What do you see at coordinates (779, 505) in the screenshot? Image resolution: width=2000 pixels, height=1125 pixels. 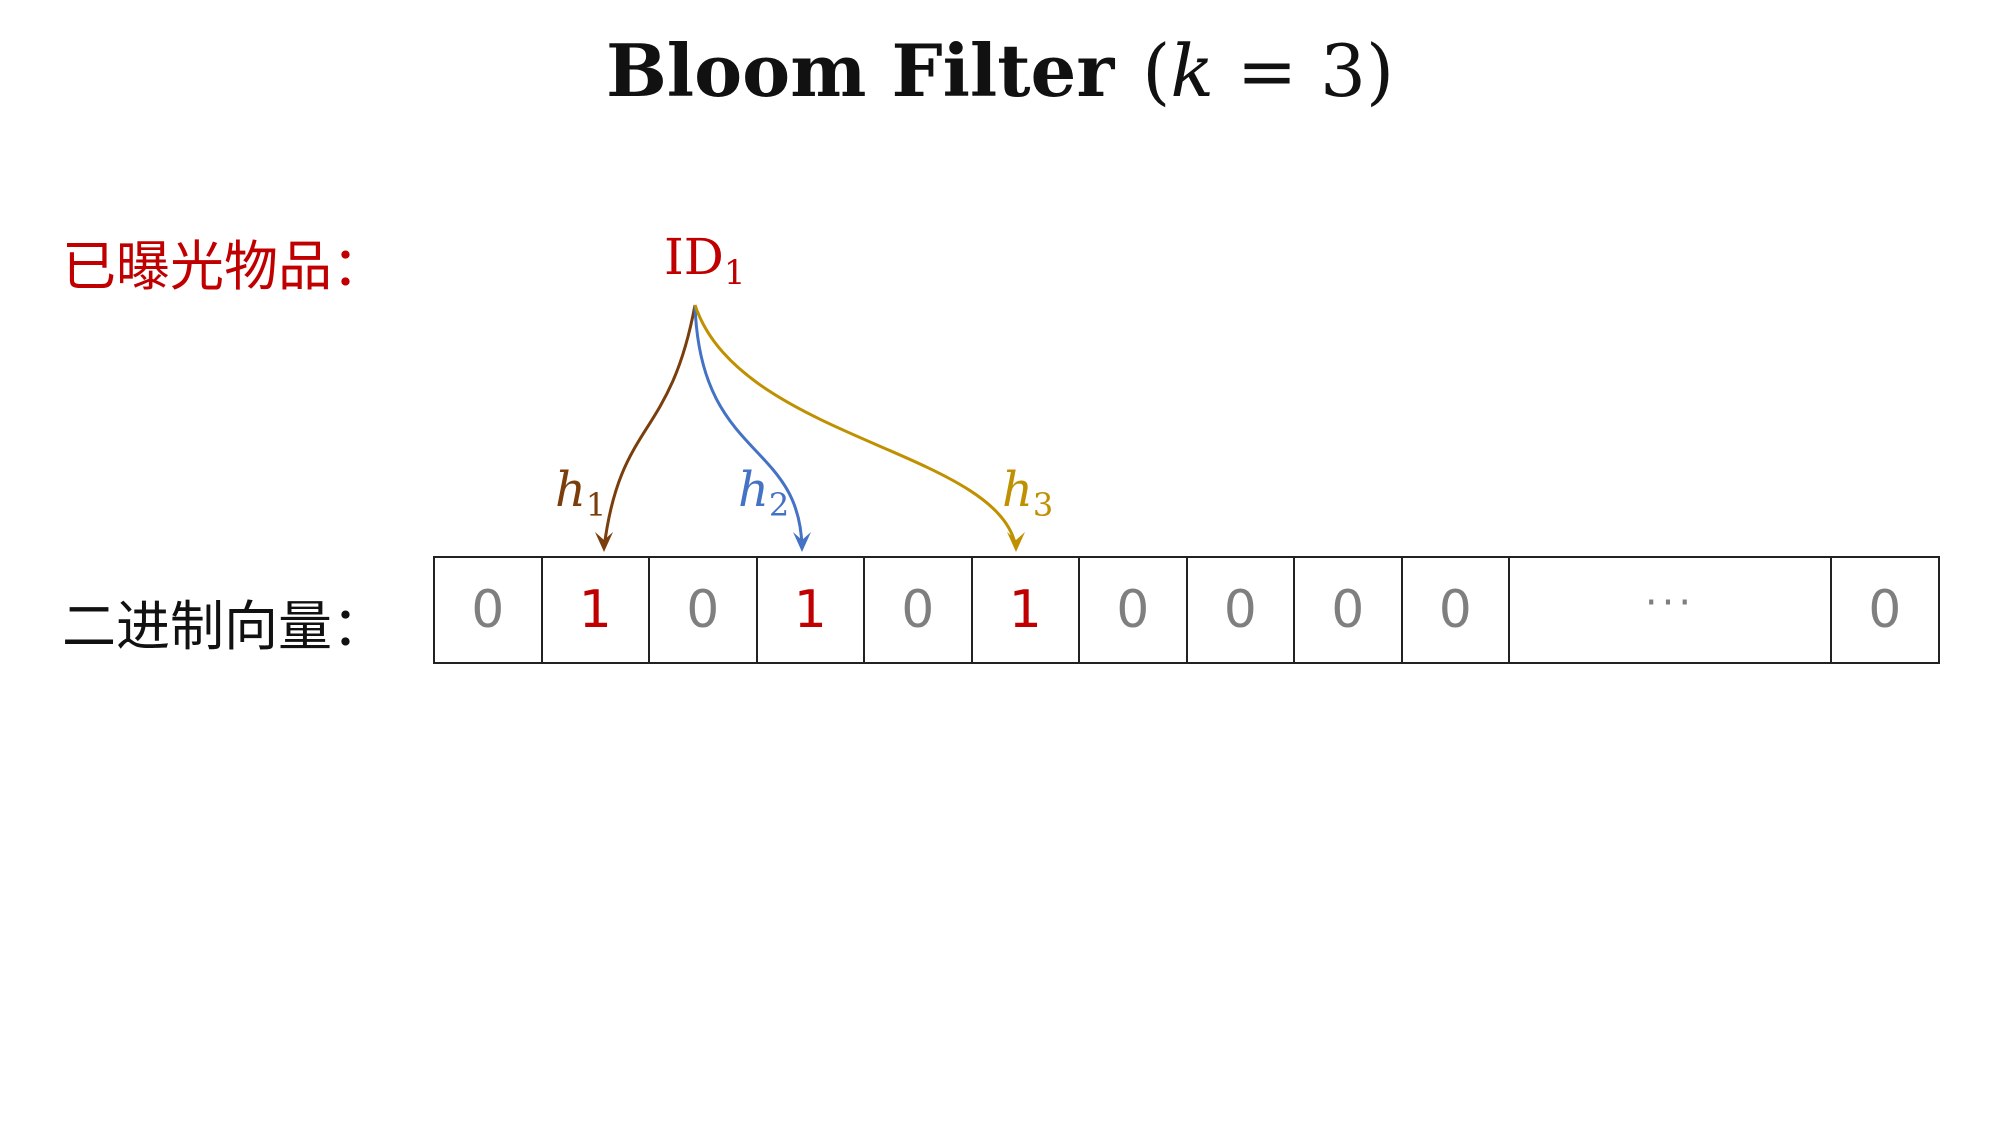 I see `hash-2-subscript: 2` at bounding box center [779, 505].